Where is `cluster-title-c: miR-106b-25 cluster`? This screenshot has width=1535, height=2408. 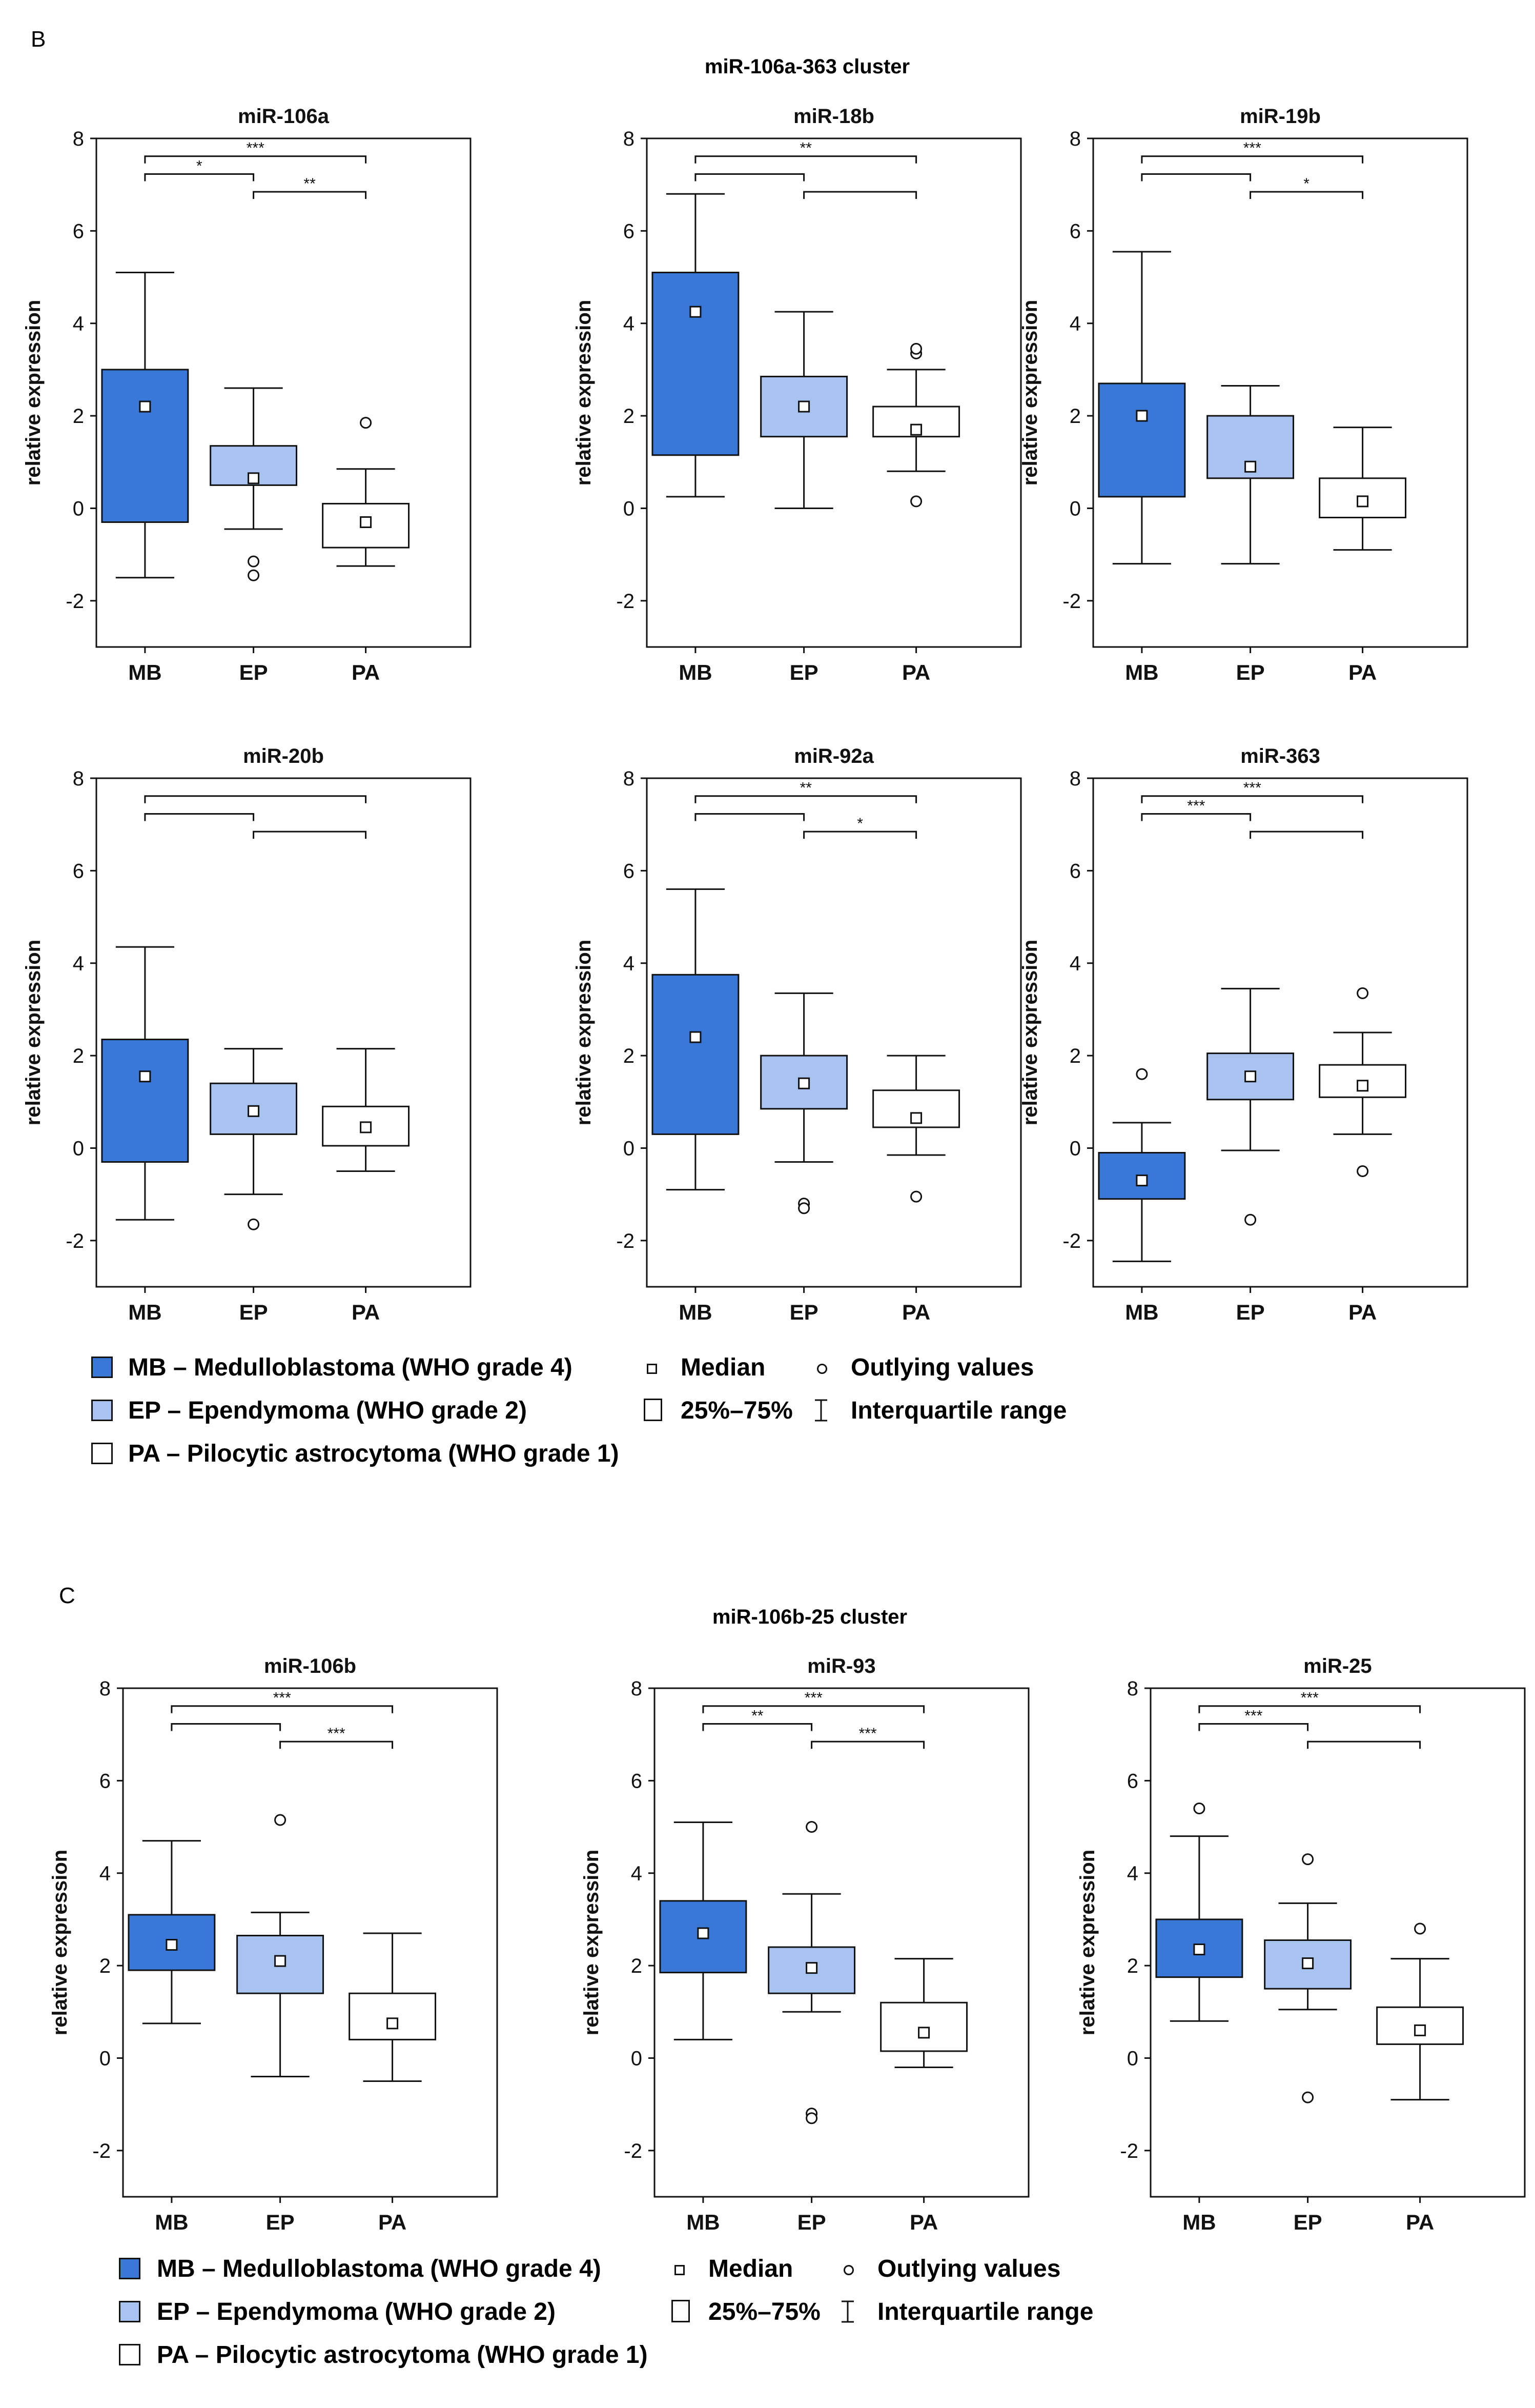 cluster-title-c: miR-106b-25 cluster is located at coordinates (810, 1617).